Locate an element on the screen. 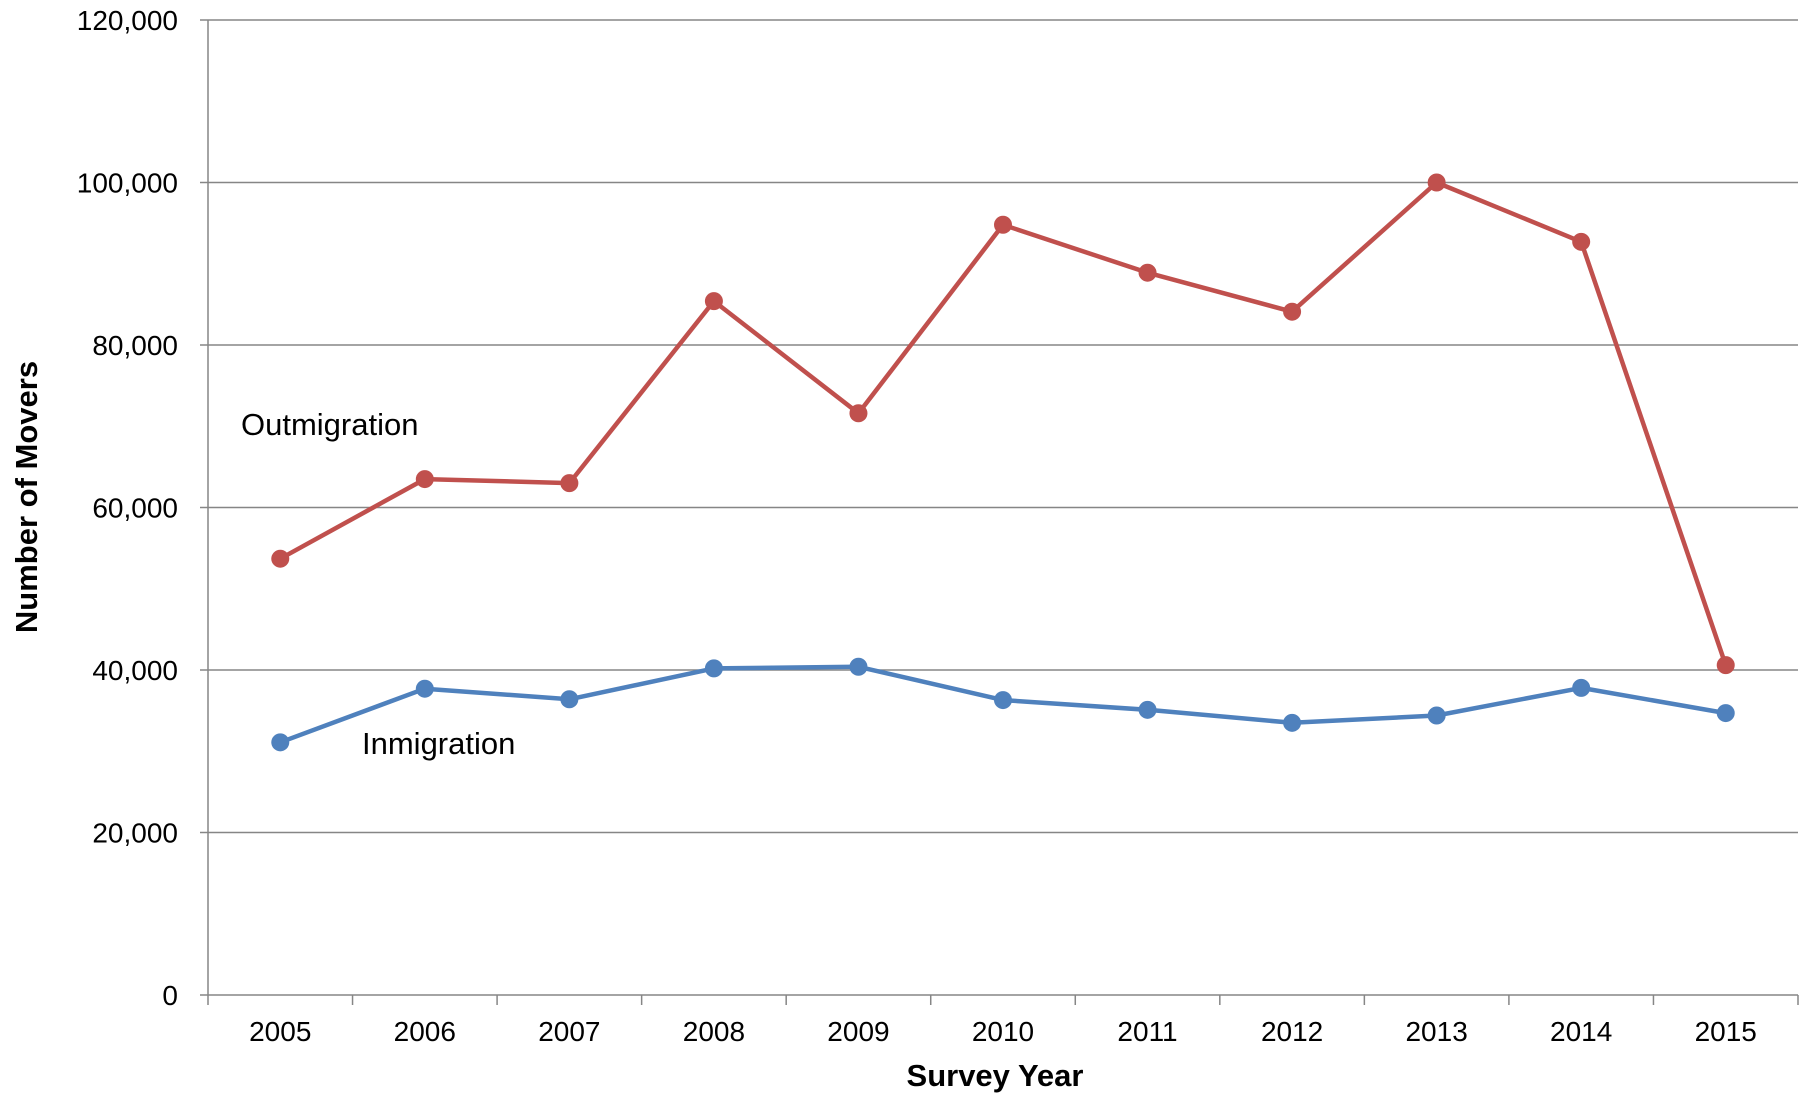  x-tick-label: 2014 is located at coordinates (1581, 1031).